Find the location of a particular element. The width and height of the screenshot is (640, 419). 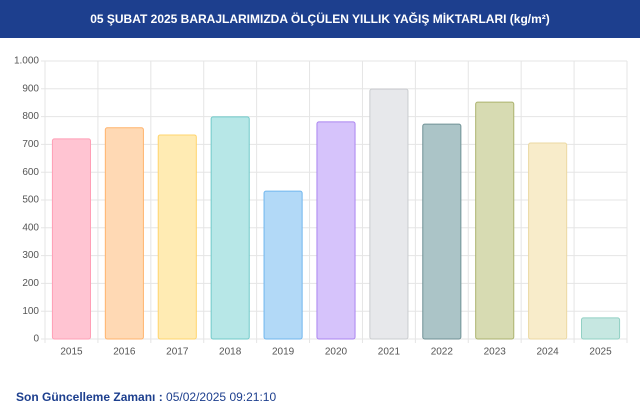

y-tick-label: 900 is located at coordinates (30, 88).